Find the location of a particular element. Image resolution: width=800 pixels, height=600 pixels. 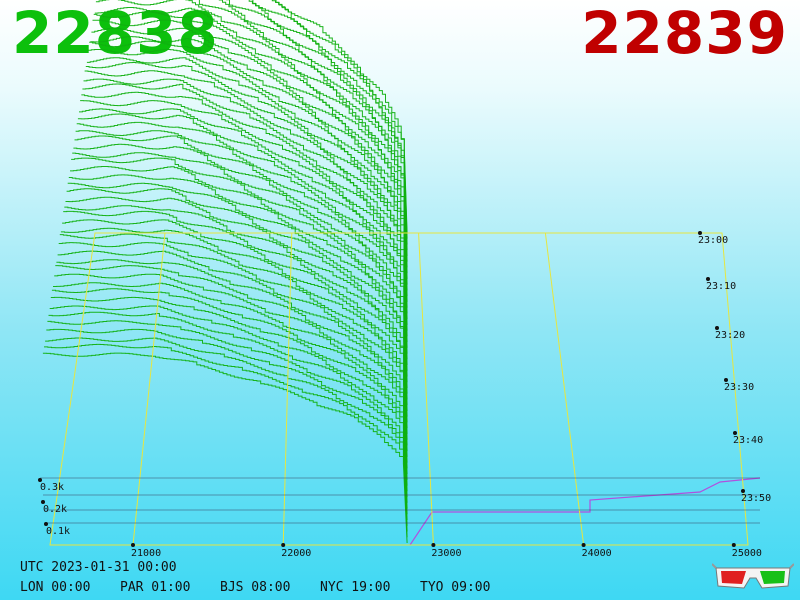

price-tick-label: 25000 is located at coordinates (747, 553).